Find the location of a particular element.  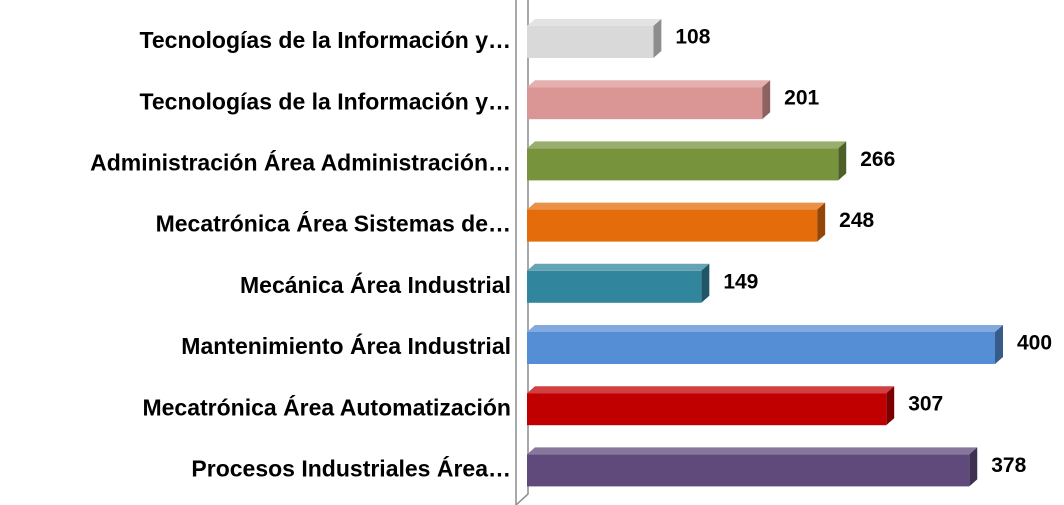

value-label: 400 is located at coordinates (1034, 343).